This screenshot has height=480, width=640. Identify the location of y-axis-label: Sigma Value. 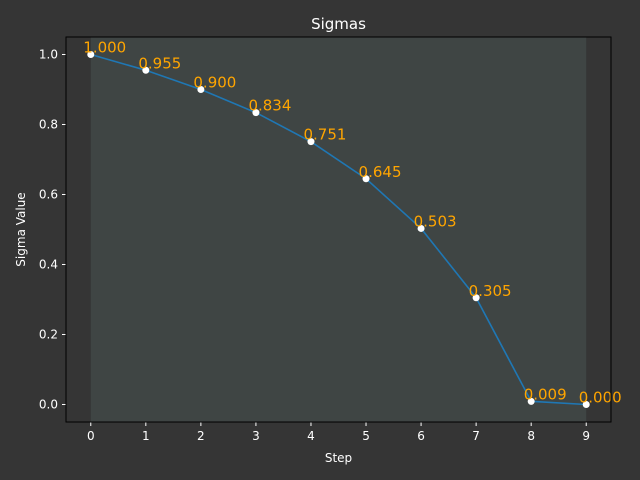
(21, 229).